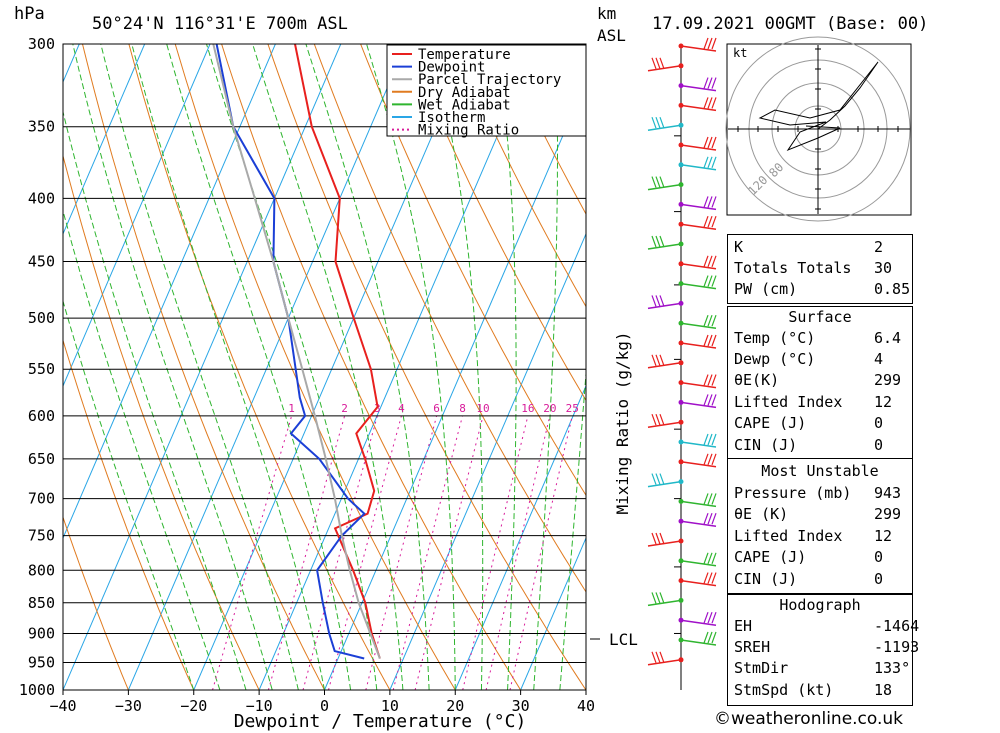 The image size is (1000, 733). What do you see at coordinates (482, 408) in the screenshot?
I see `mixing-ratio-label: 10` at bounding box center [482, 408].